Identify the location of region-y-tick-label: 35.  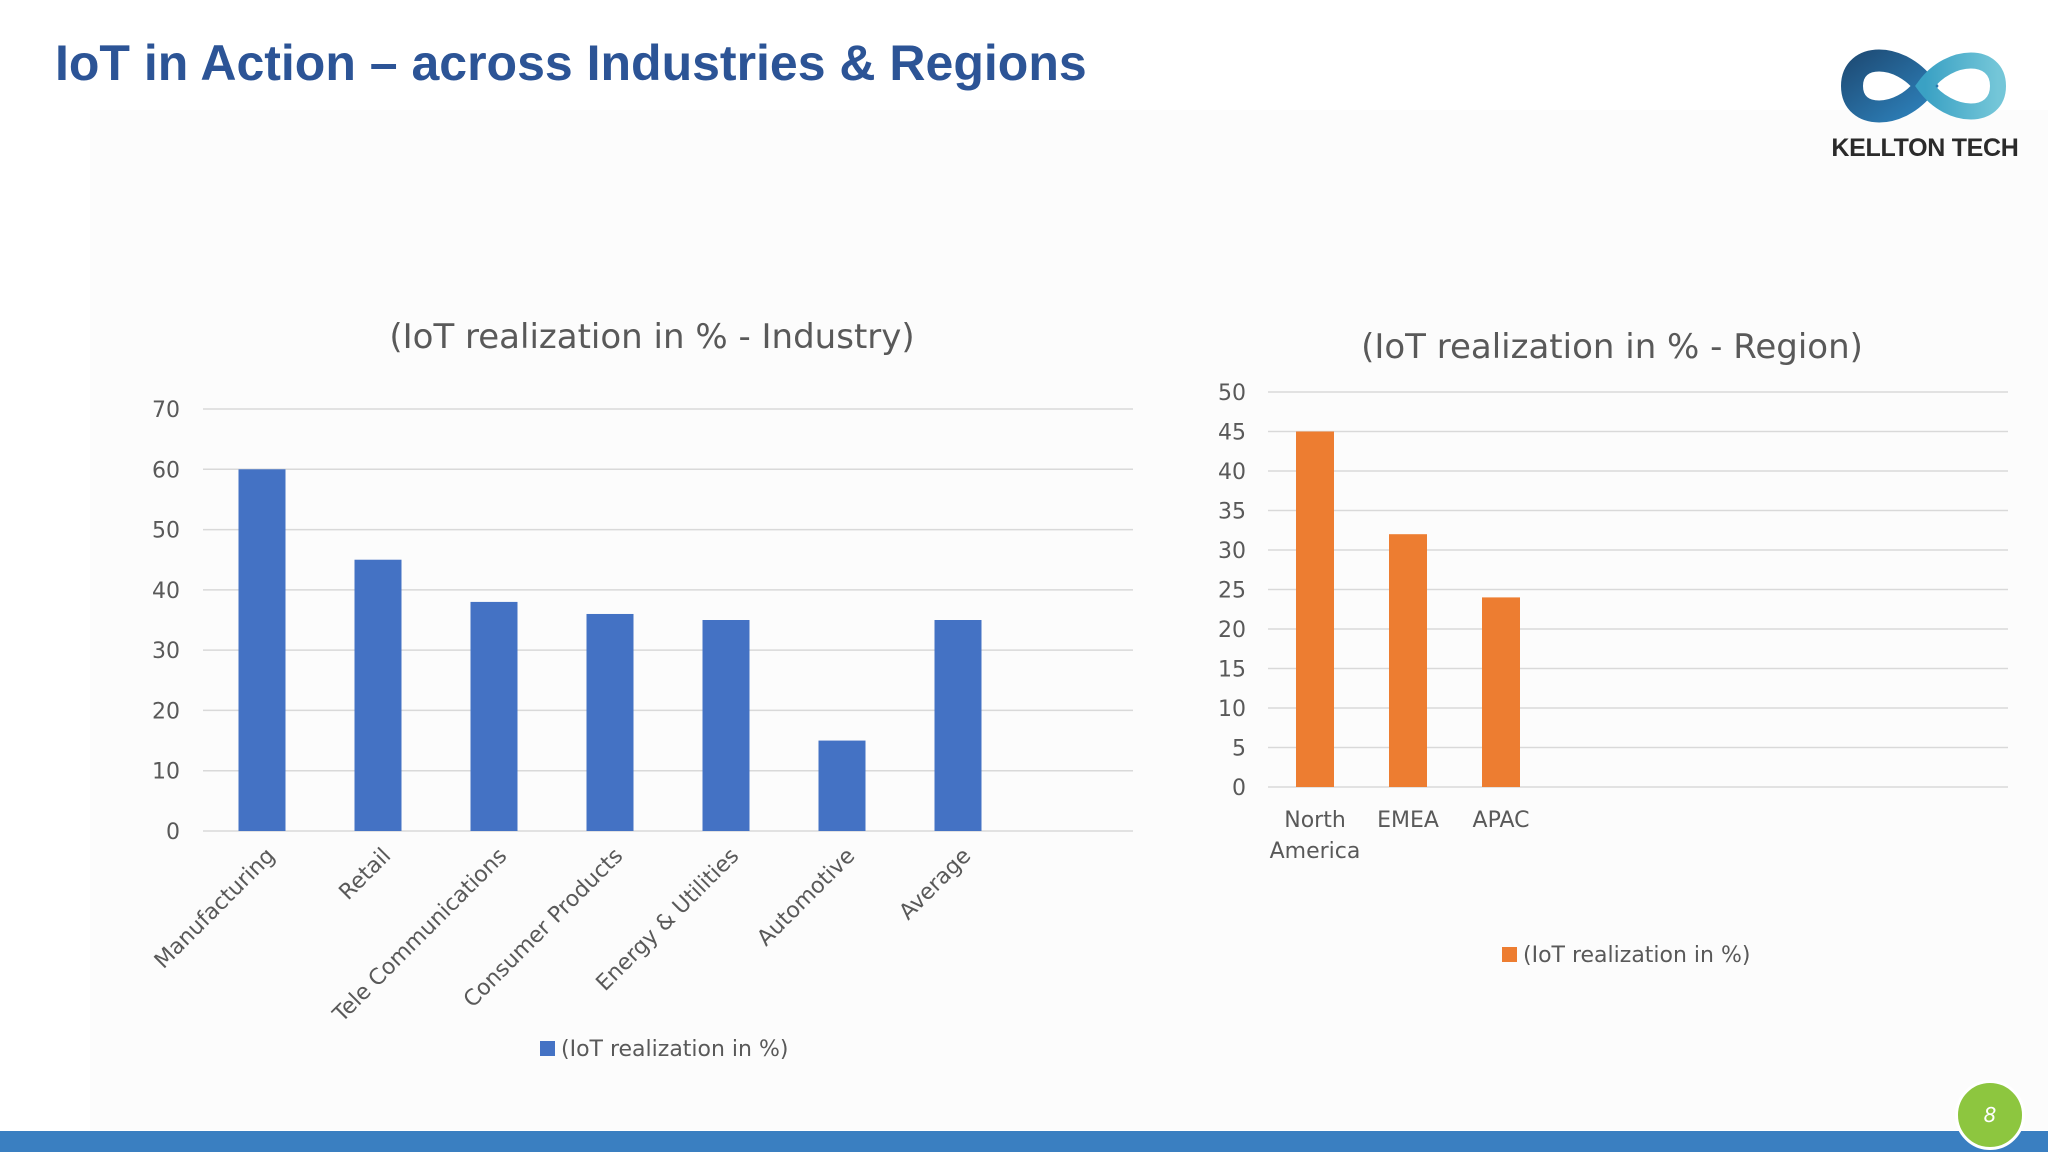
(1232, 512).